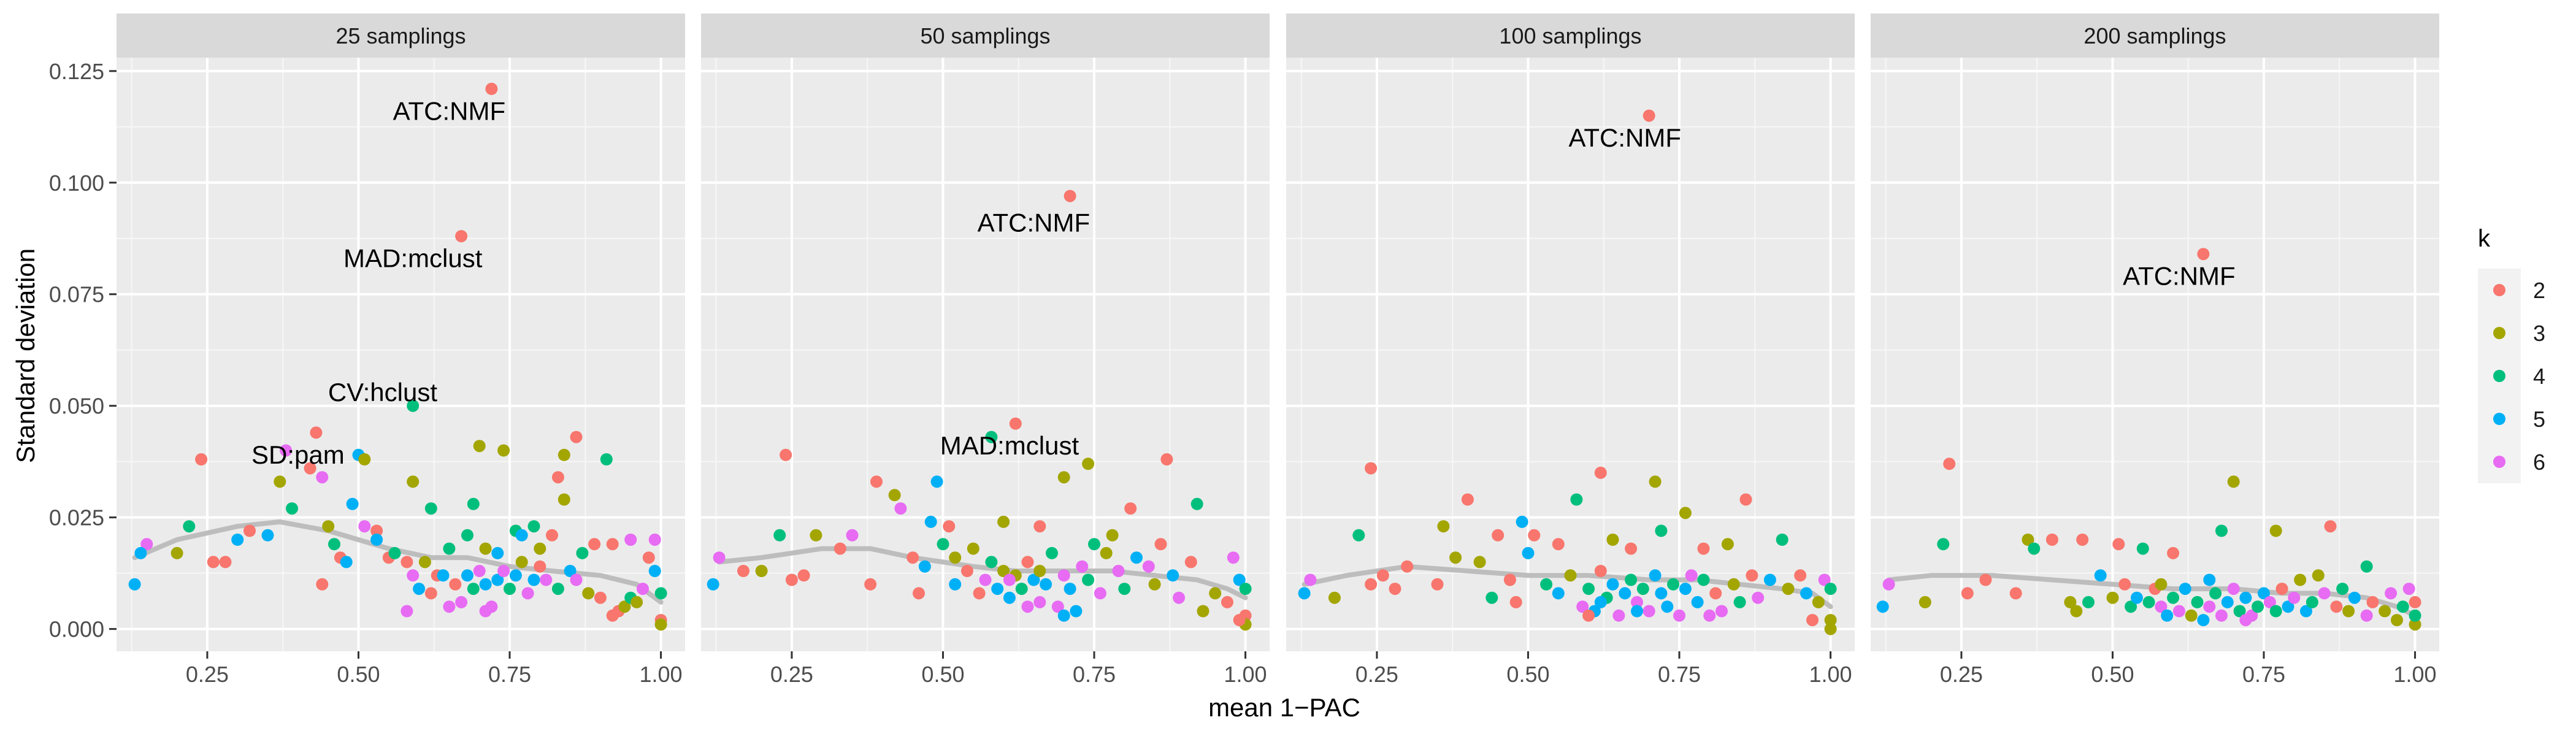 The image size is (2576, 739). Describe the element at coordinates (2539, 377) in the screenshot. I see `legend-label: 4` at that location.